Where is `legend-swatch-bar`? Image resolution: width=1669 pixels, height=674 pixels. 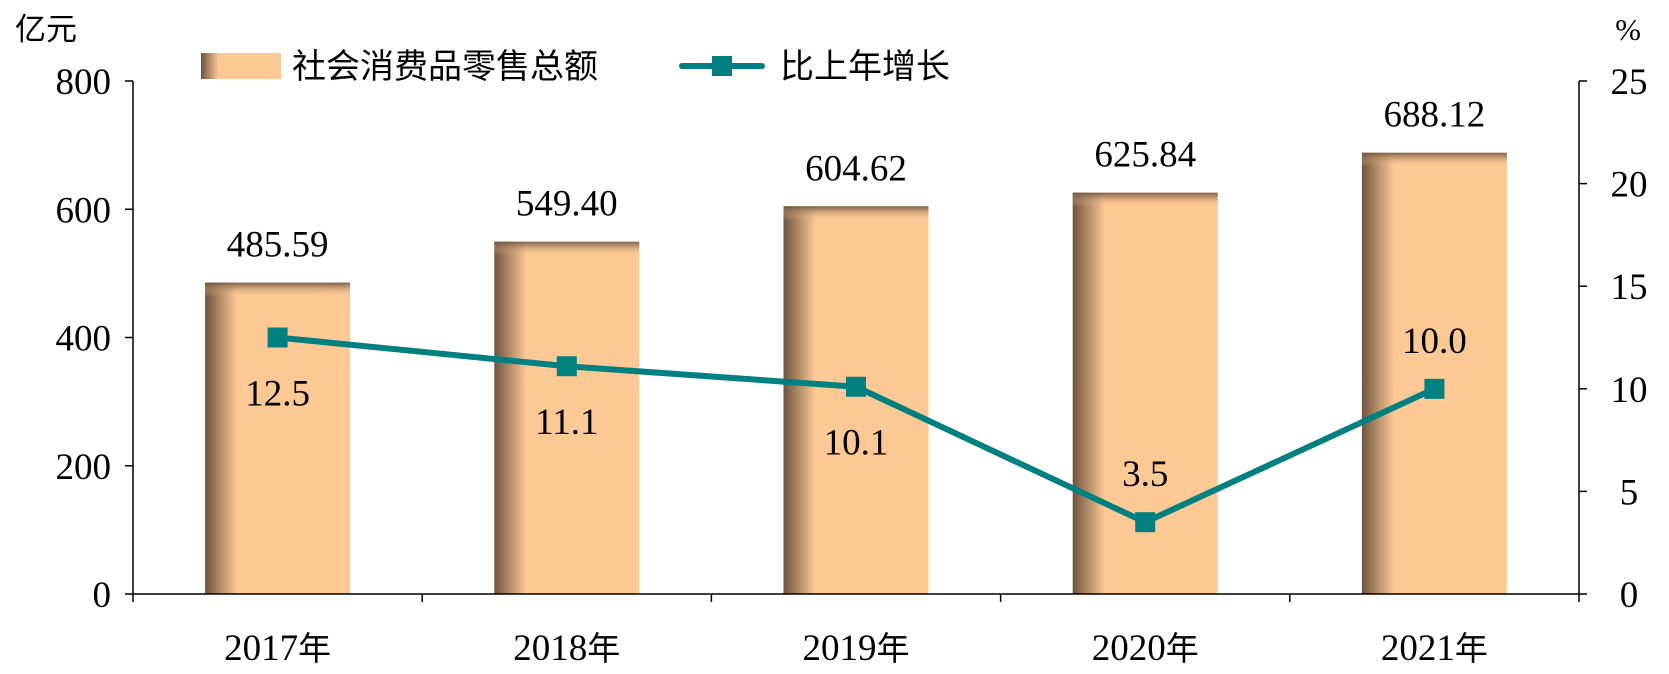
legend-swatch-bar is located at coordinates (241, 66).